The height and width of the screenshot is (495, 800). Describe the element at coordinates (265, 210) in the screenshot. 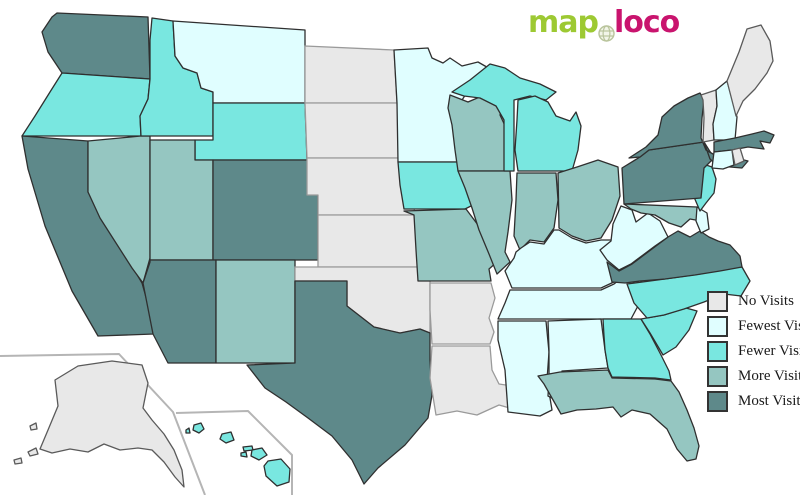

I see `state-colorado` at that location.